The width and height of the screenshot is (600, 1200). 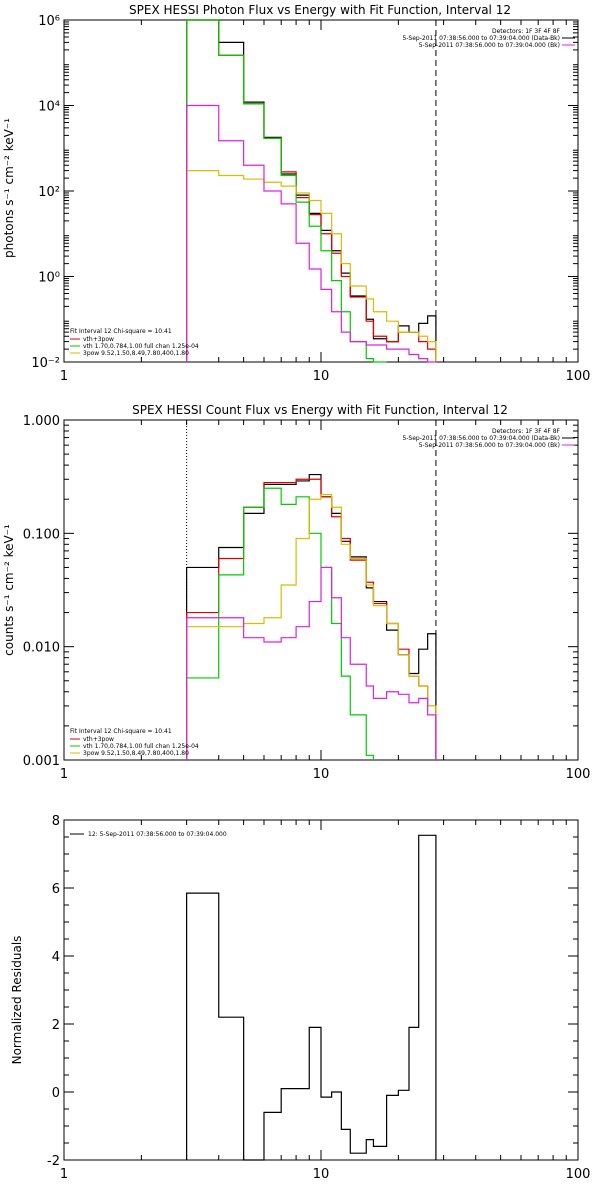 What do you see at coordinates (41, 534) in the screenshot?
I see `count-flux-y-tick-label: 0.100` at bounding box center [41, 534].